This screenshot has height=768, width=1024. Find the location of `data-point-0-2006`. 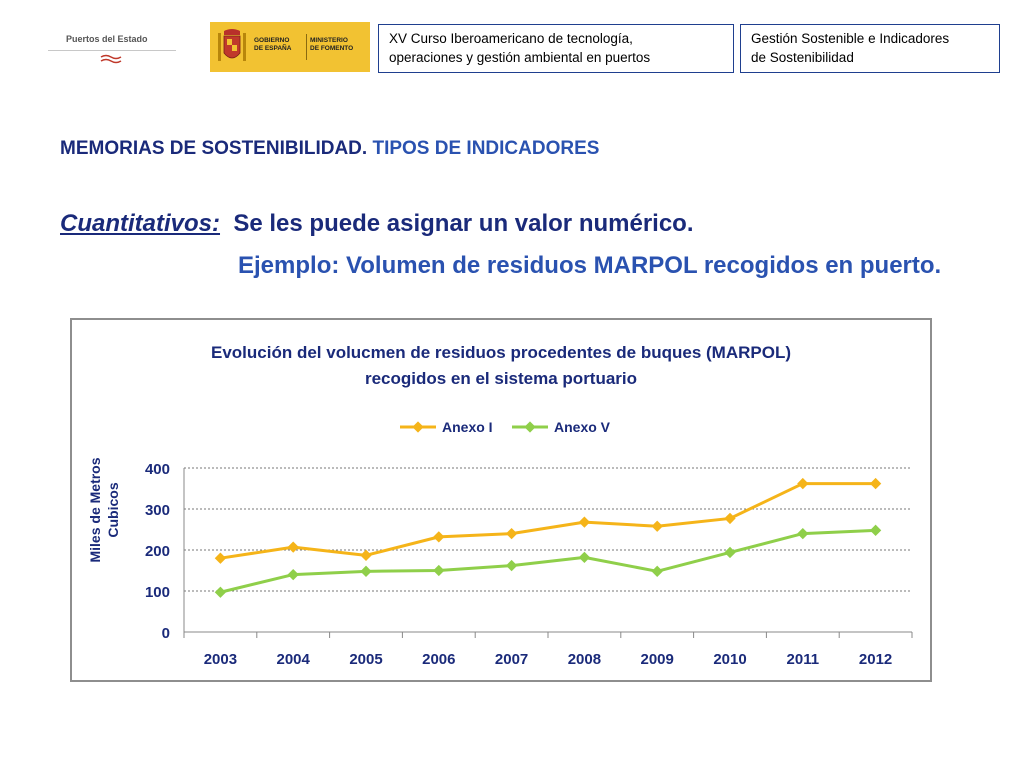

data-point-0-2006 is located at coordinates (439, 537).